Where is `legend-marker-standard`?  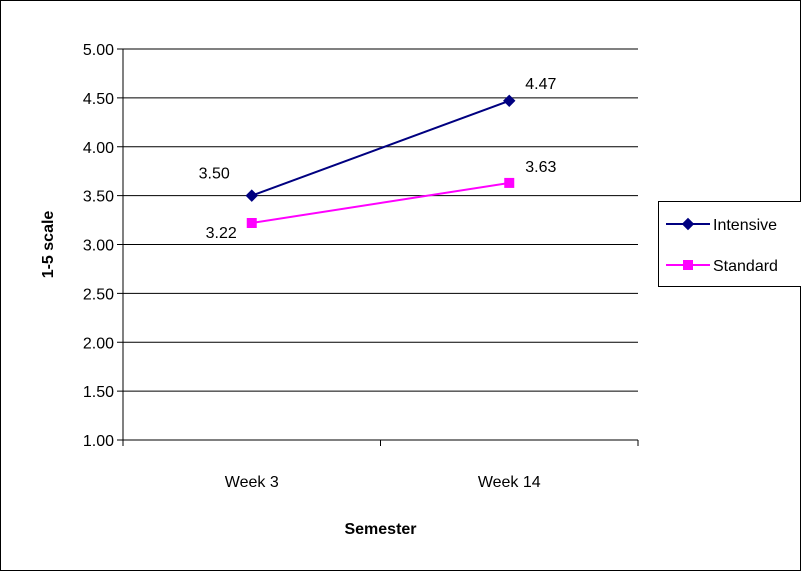 legend-marker-standard is located at coordinates (688, 265).